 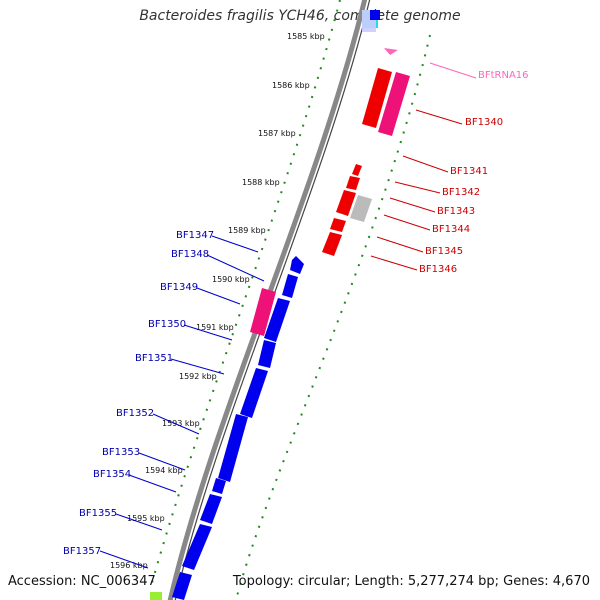 I want to click on gene-bf1340-a, so click(x=377, y=98).